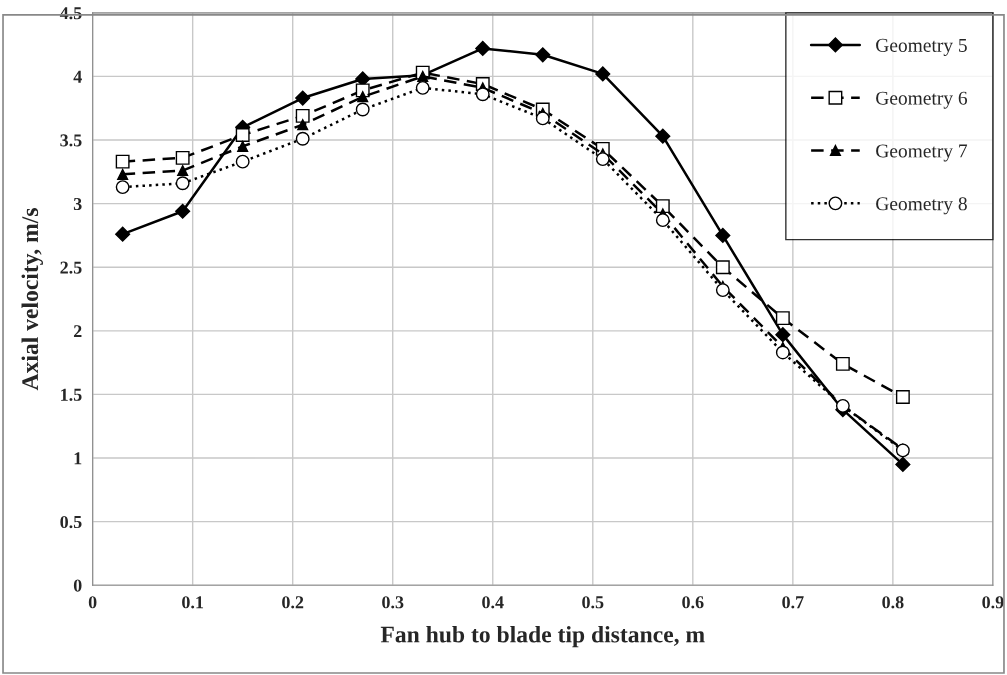  I want to click on legend-label: Geometry 6, so click(922, 100).